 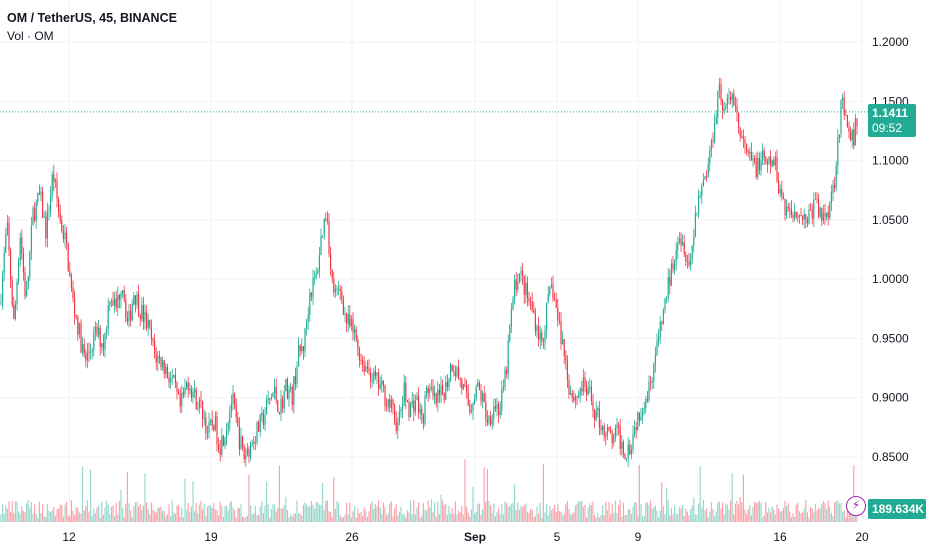 What do you see at coordinates (30, 36) in the screenshot?
I see `volume-indicator-title: Vol · OM` at bounding box center [30, 36].